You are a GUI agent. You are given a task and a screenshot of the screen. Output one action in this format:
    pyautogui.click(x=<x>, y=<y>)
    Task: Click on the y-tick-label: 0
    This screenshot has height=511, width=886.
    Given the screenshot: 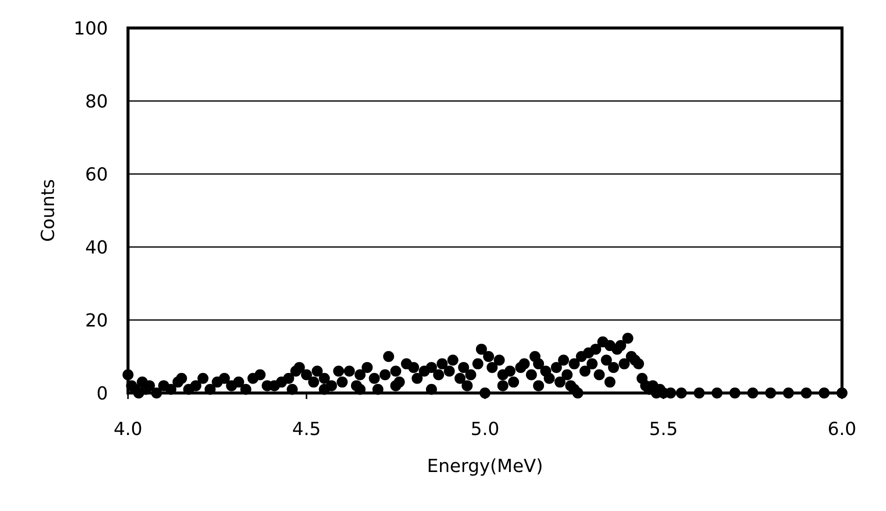 What is the action you would take?
    pyautogui.click(x=102, y=393)
    